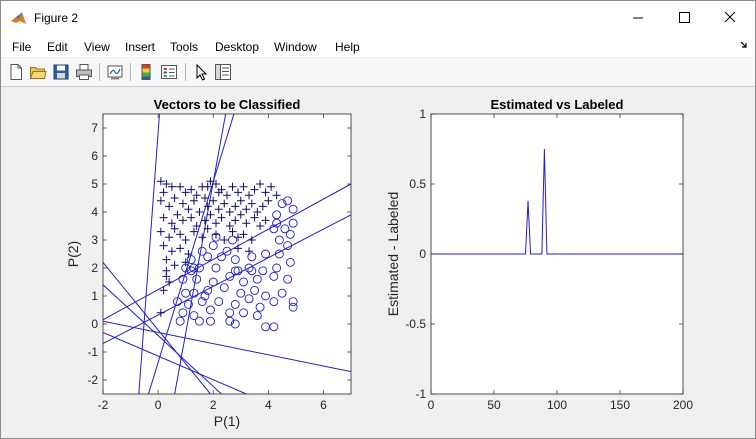  Describe the element at coordinates (494, 405) in the screenshot. I see `x-tick-label: 50` at that location.